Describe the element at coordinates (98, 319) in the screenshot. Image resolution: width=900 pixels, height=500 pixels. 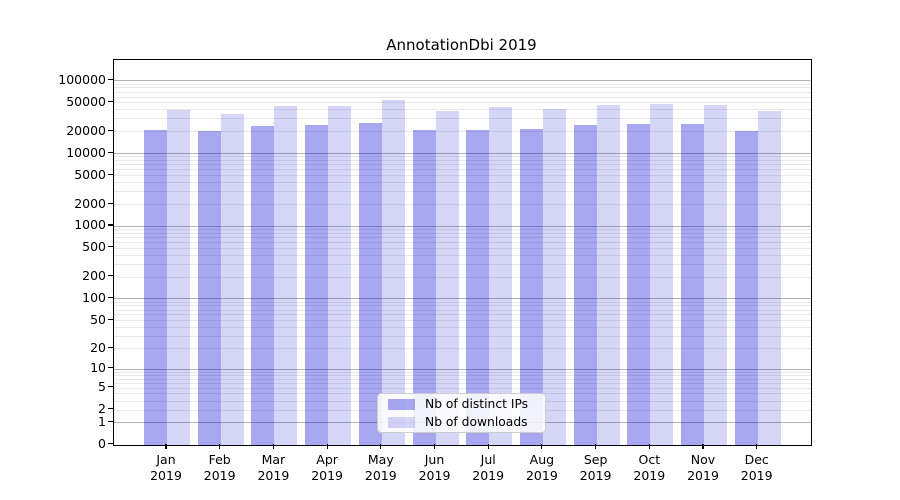
I see `y-tick-label: 50` at that location.